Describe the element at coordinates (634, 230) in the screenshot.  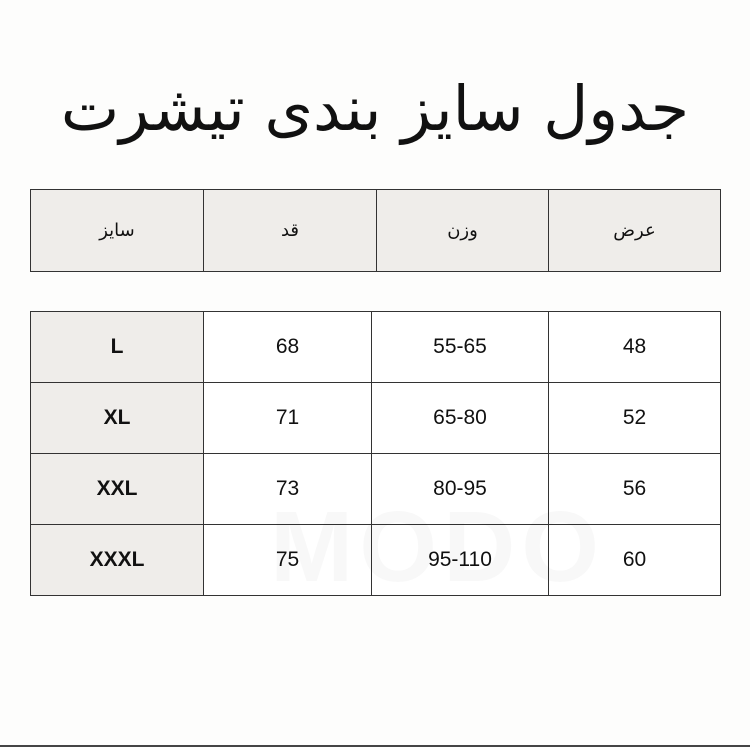
I see `header-width: عرض` at that location.